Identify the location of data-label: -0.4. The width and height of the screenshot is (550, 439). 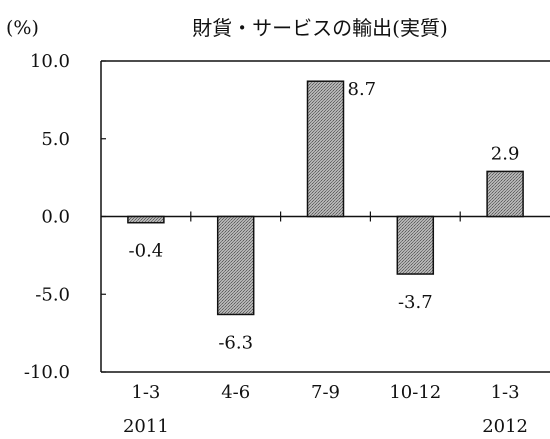
(146, 251).